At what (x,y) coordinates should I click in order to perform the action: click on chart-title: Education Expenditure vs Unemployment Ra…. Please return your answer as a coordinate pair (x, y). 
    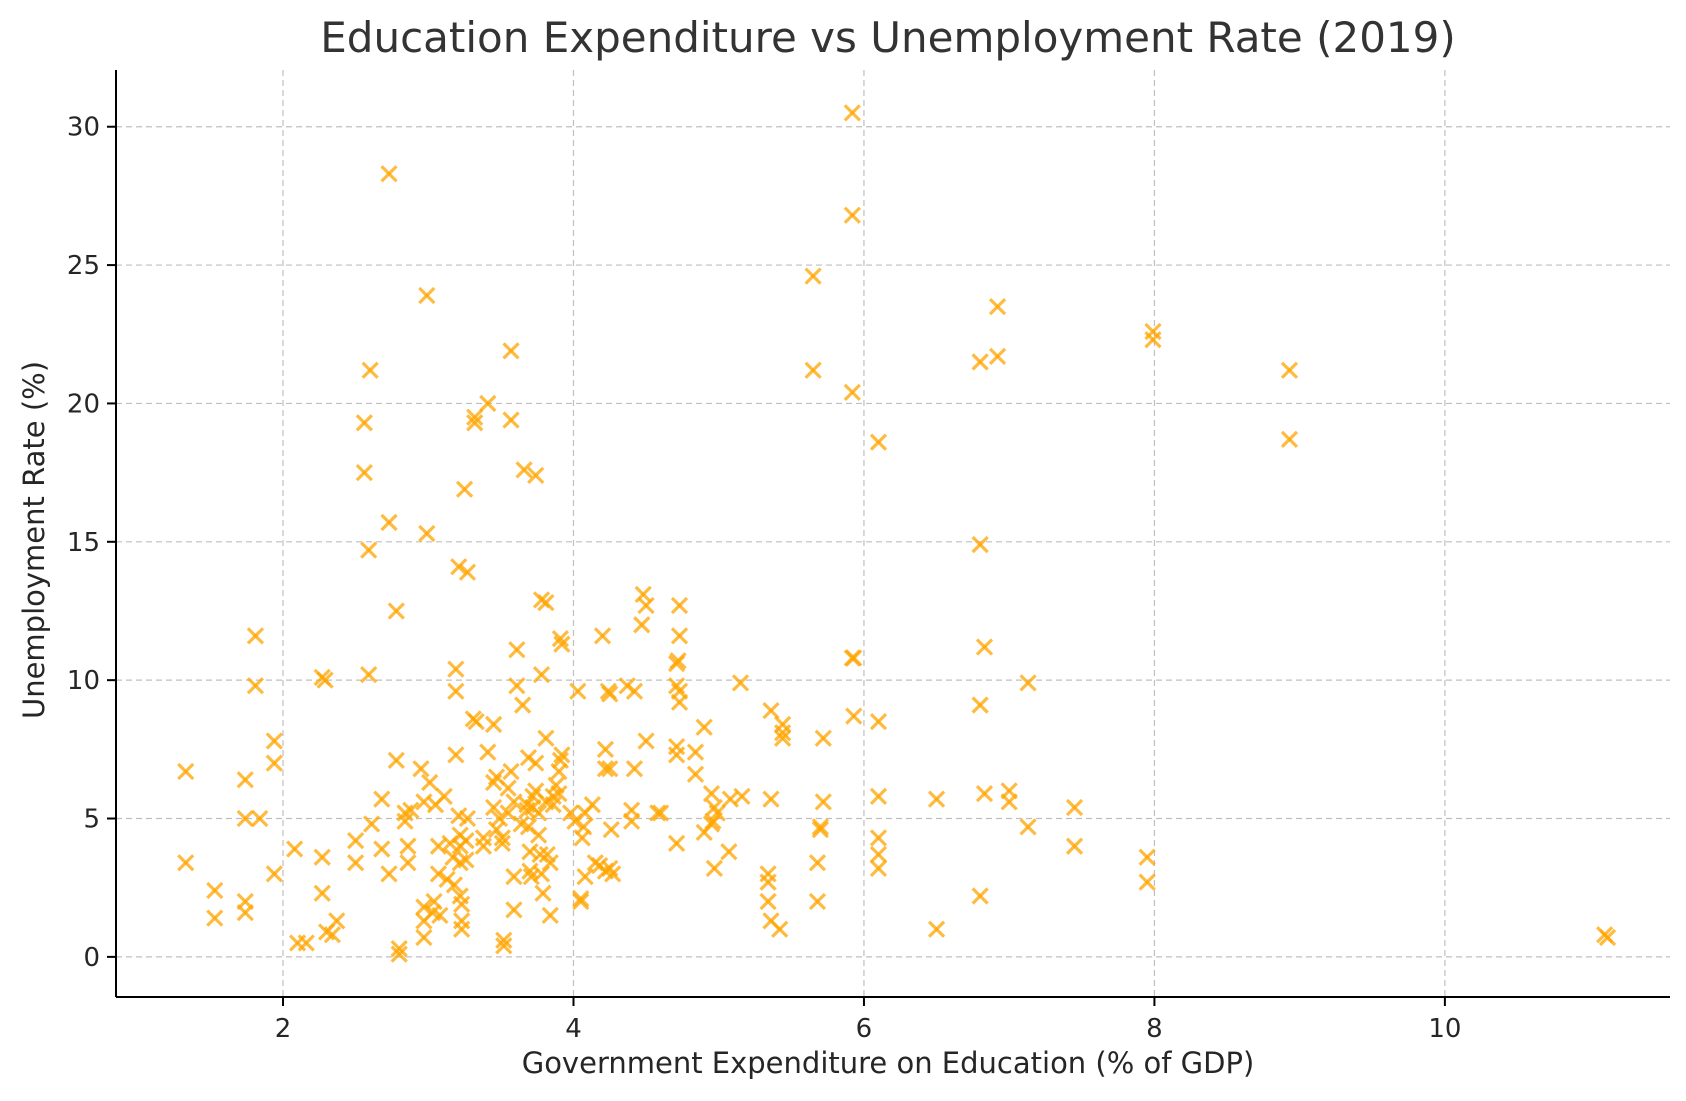
    Looking at the image, I should click on (888, 37).